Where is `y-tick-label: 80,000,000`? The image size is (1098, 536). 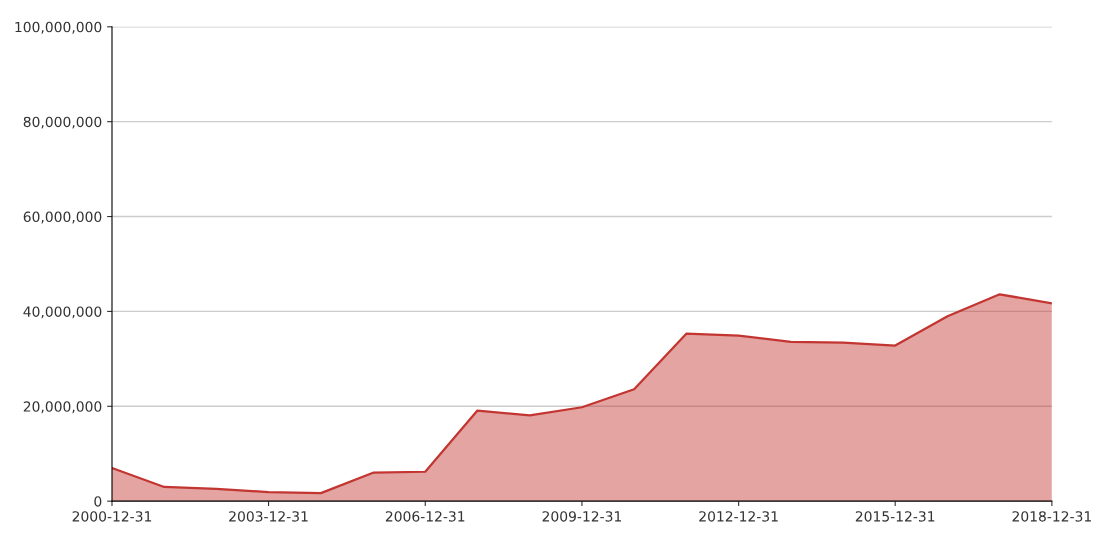 y-tick-label: 80,000,000 is located at coordinates (62, 122).